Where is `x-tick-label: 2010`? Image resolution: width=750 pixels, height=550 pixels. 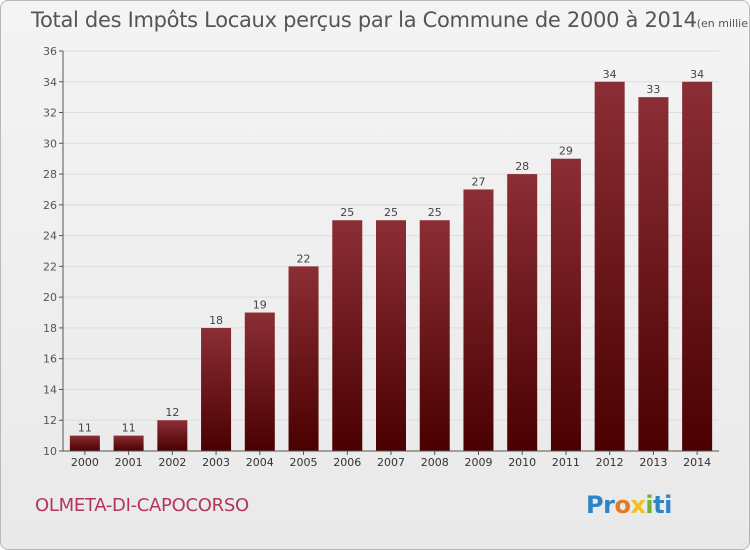
x-tick-label: 2010 is located at coordinates (522, 462).